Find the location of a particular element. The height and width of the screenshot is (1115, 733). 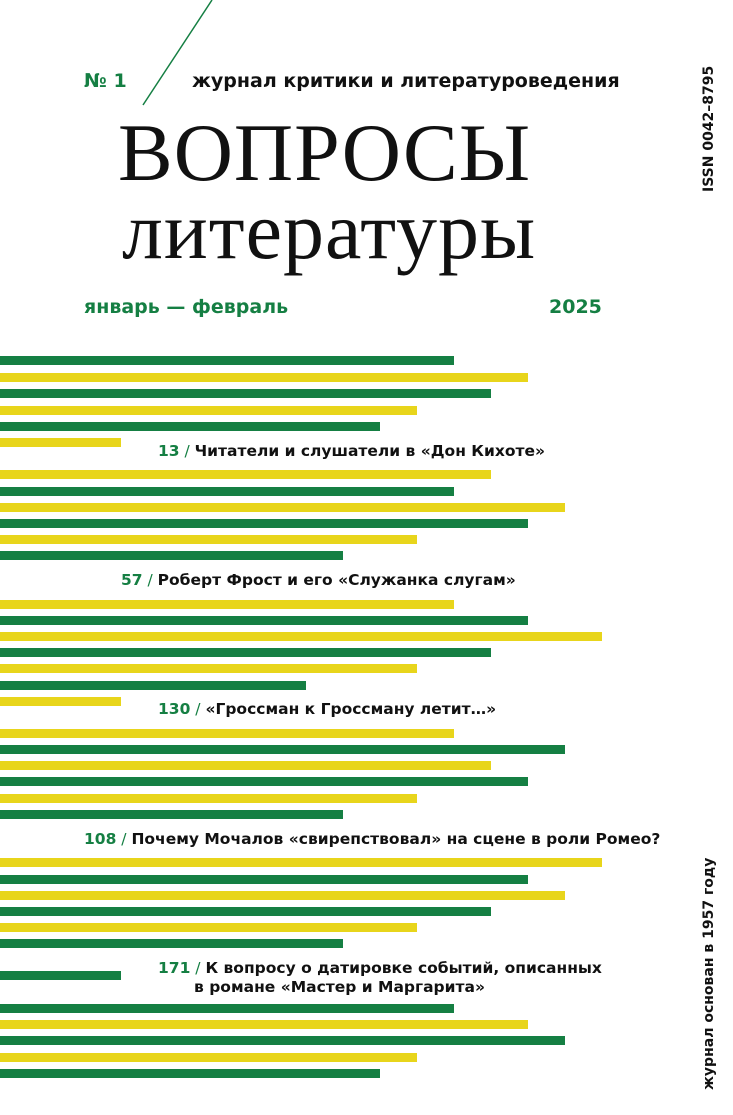

journal-subtitle: журнал критики и литературоведения is located at coordinates (406, 81).